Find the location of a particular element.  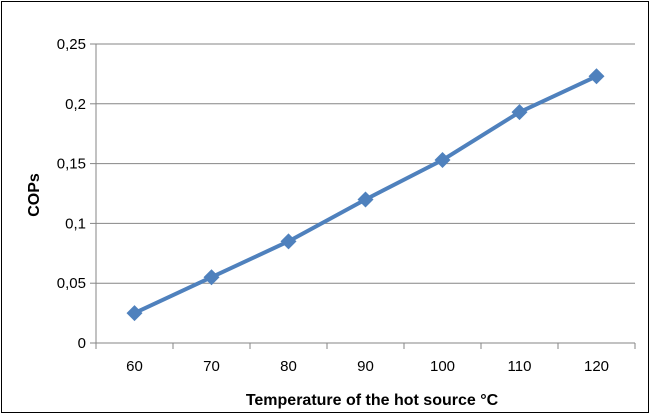

x-tick-label-60: 60 is located at coordinates (134, 366).